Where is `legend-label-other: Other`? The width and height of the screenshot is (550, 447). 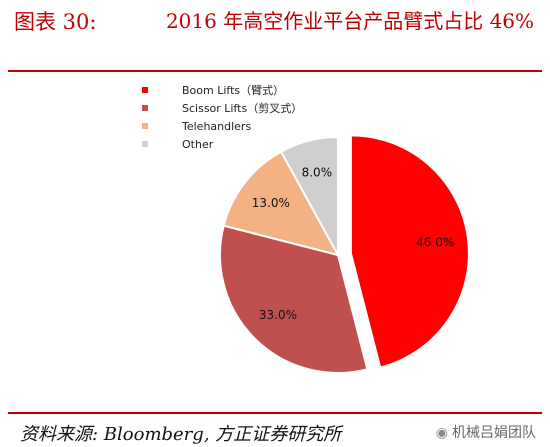
legend-label-other: Other is located at coordinates (198, 144).